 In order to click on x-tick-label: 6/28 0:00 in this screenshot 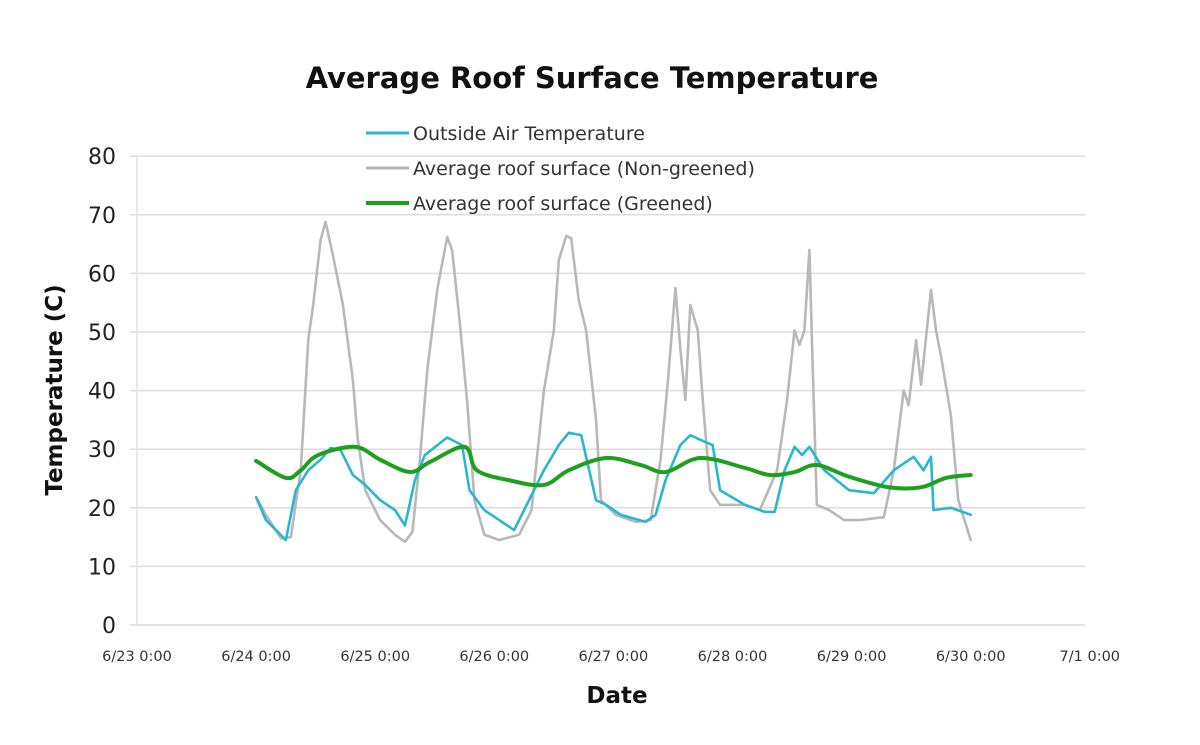, I will do `click(733, 657)`.